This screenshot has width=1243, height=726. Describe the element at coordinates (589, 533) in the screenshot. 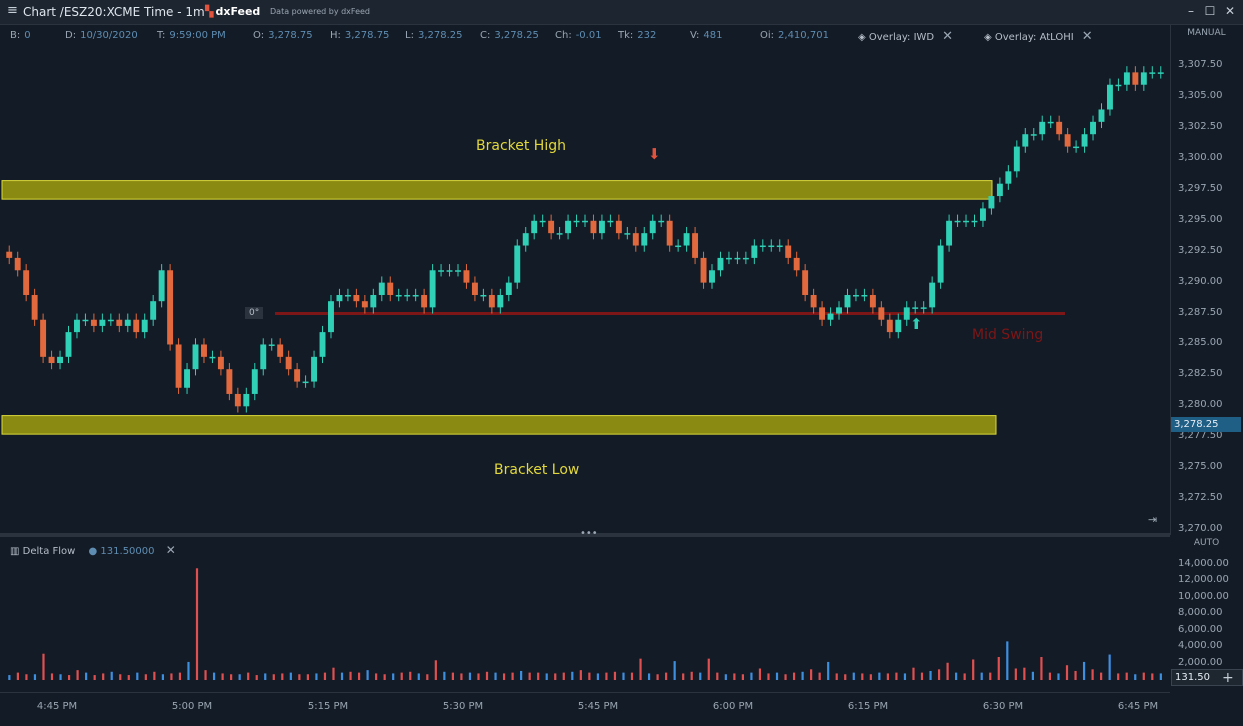

I see `drag-handle-icon: •••` at that location.